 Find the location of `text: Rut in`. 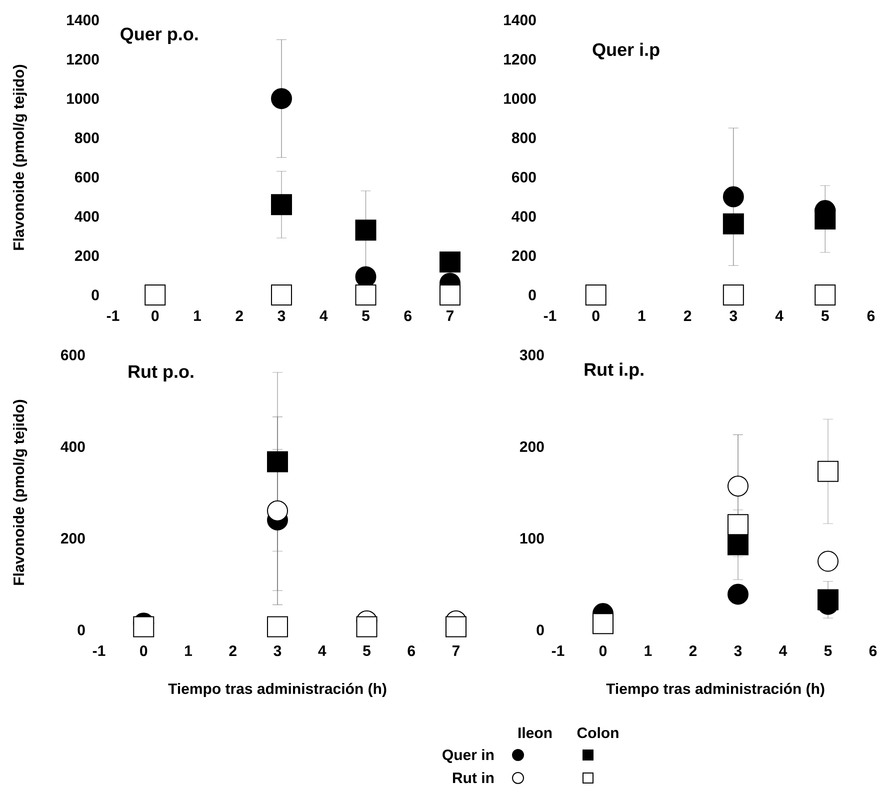

text: Rut in is located at coordinates (473, 778).